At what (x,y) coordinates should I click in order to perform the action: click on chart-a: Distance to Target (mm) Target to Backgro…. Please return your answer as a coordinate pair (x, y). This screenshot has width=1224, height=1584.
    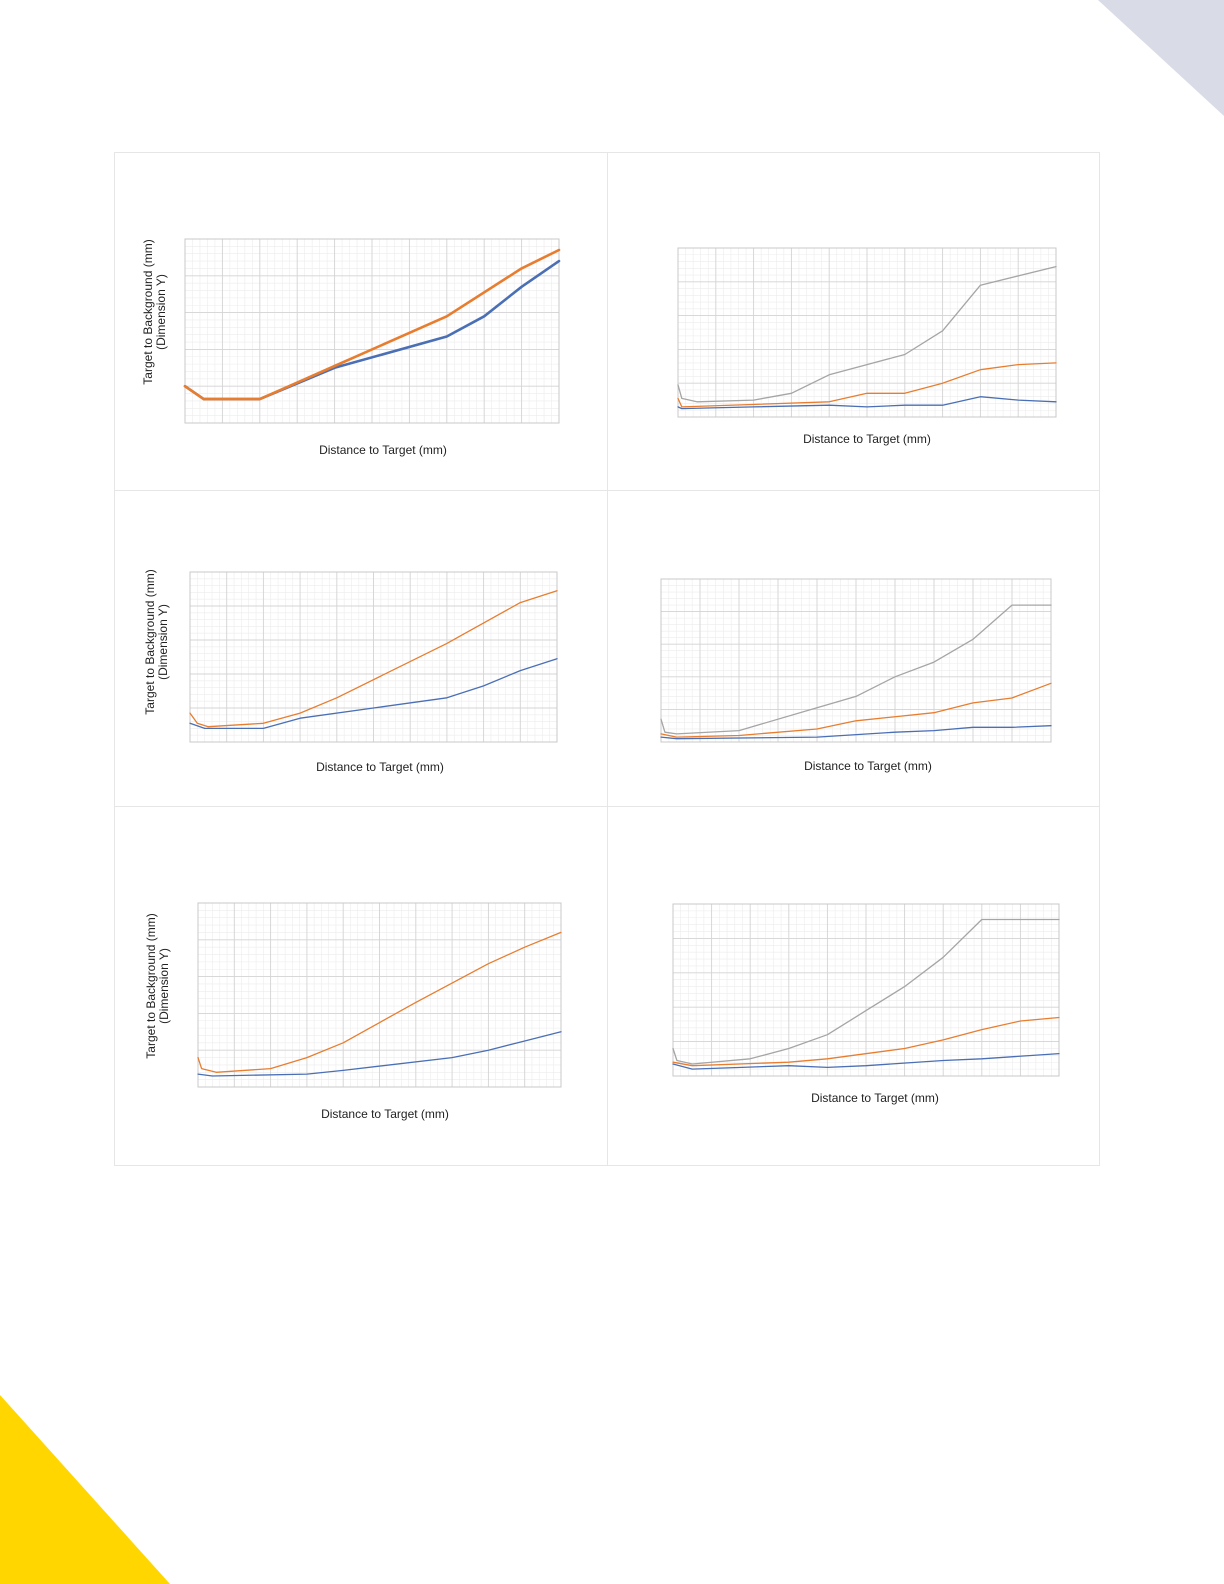
    Looking at the image, I should click on (351, 347).